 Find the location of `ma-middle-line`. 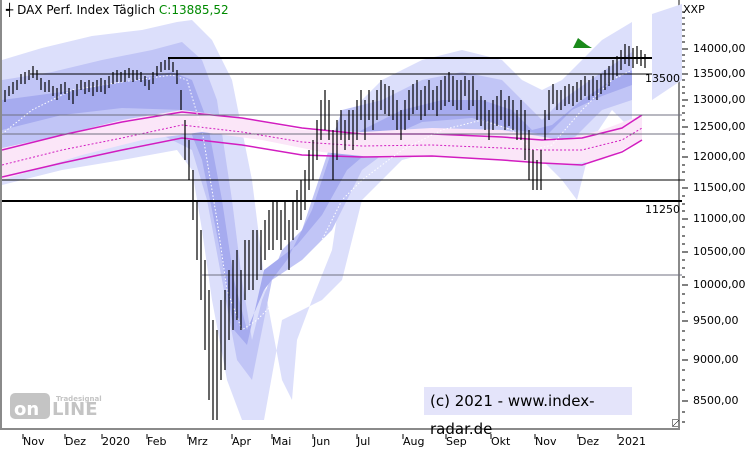

ma-middle-line is located at coordinates (322, 145).